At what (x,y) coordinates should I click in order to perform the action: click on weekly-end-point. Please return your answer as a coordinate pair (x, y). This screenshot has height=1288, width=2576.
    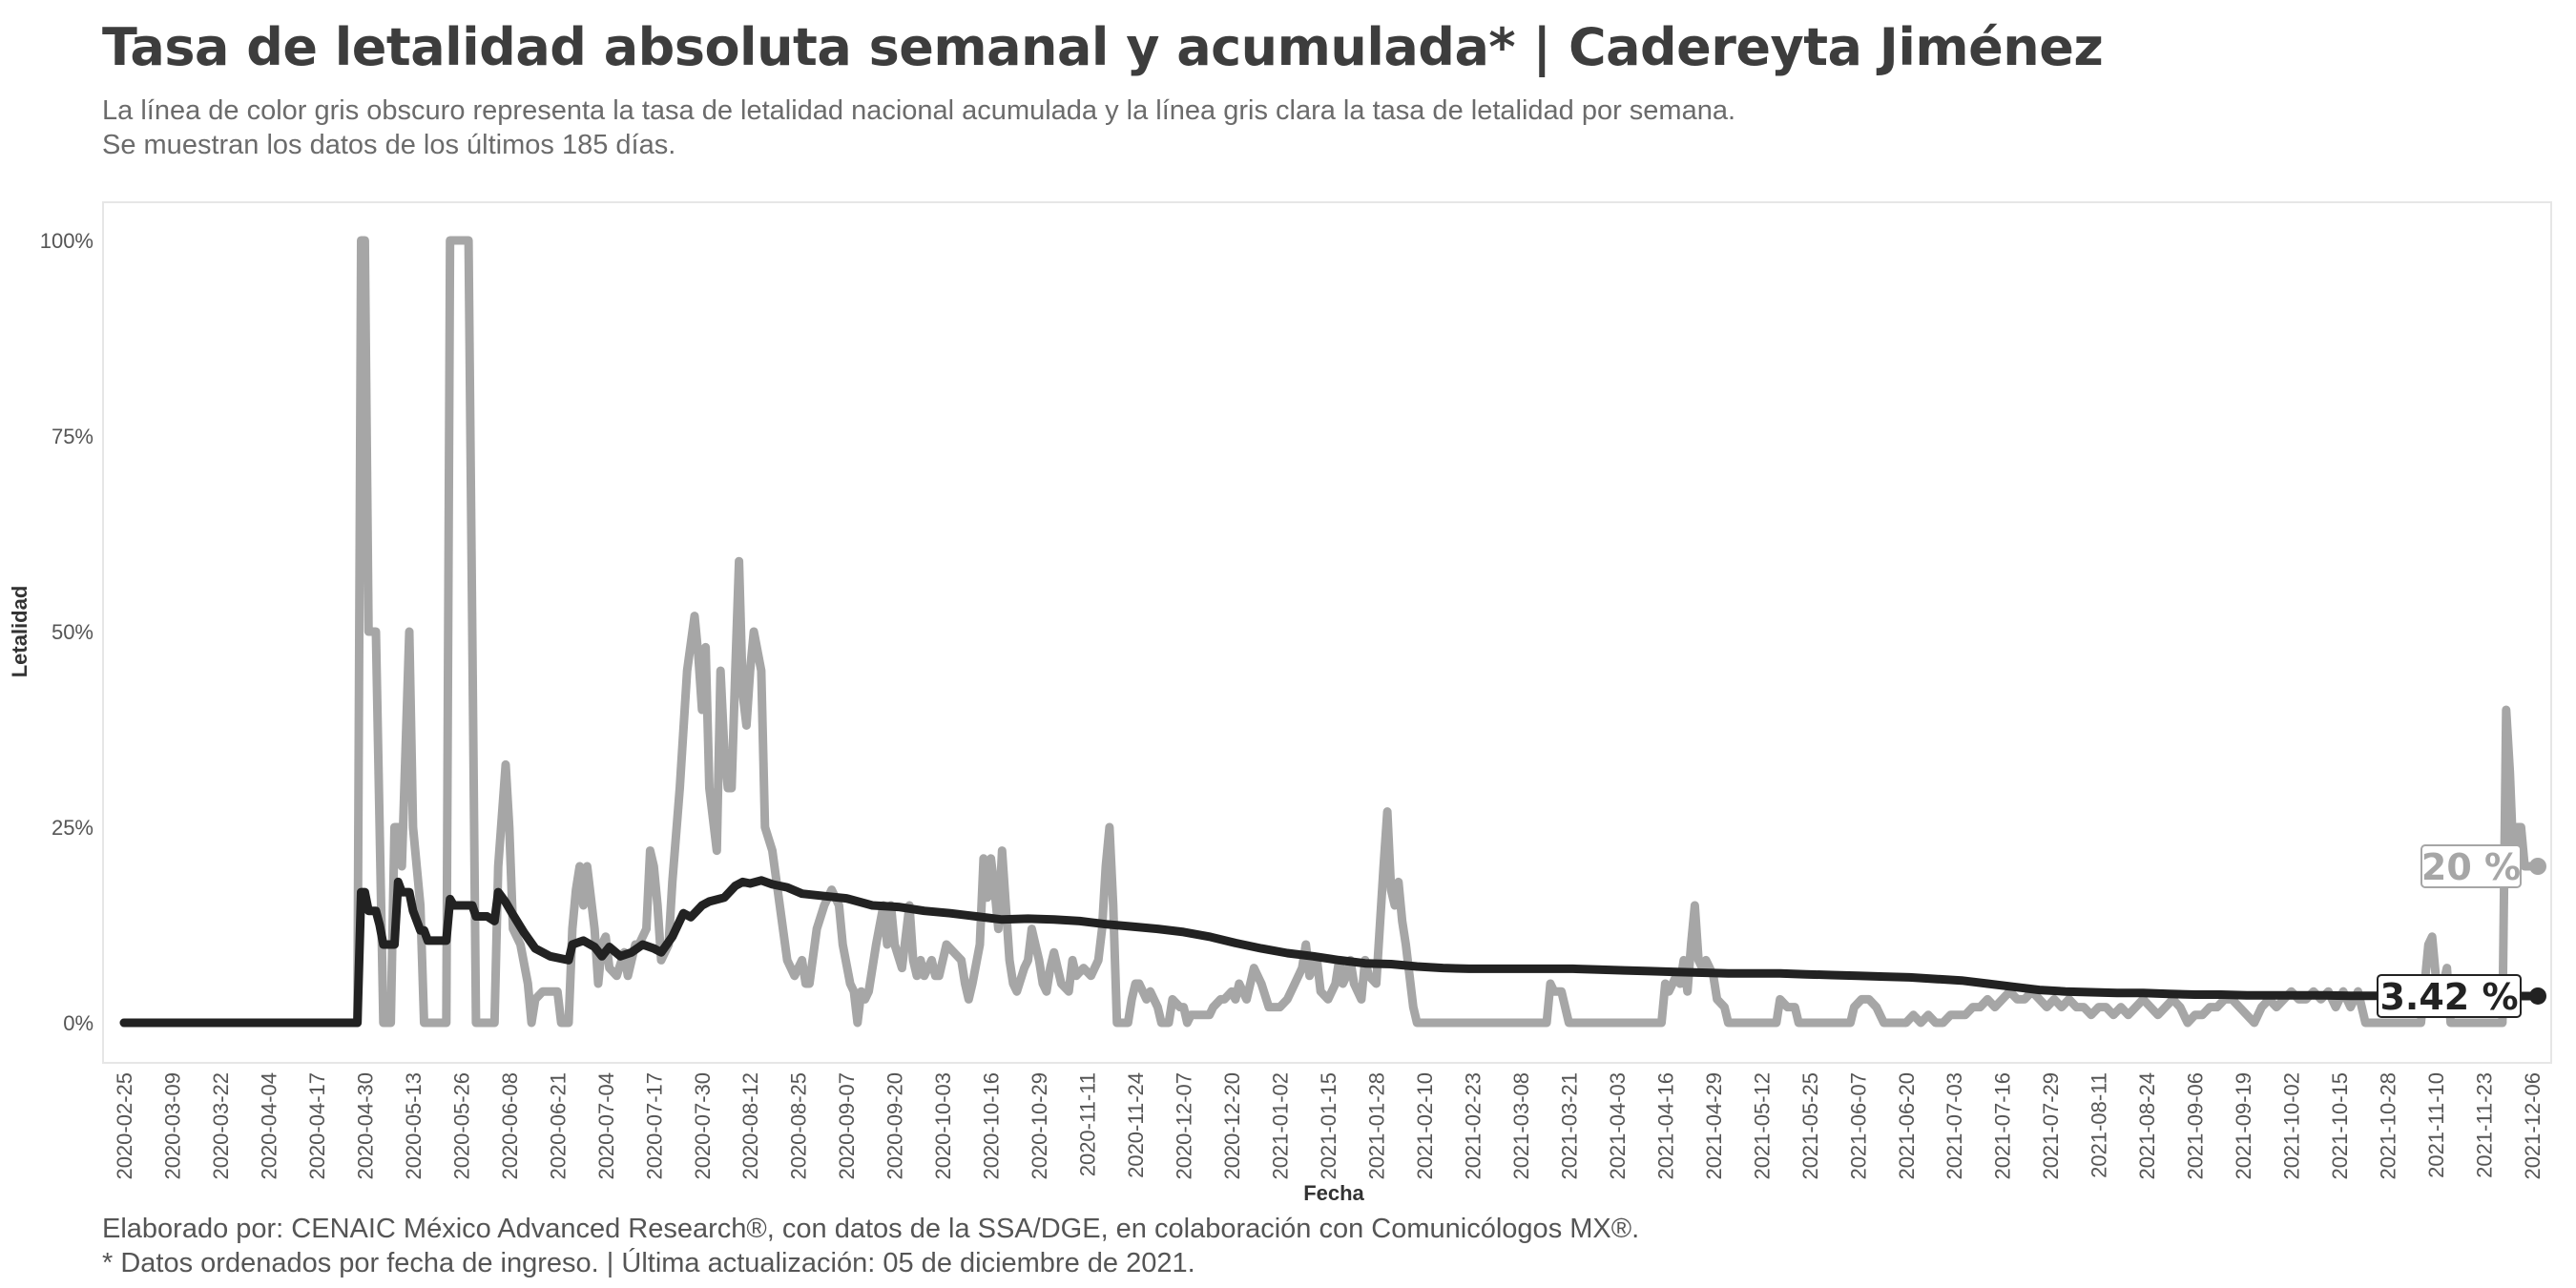
    Looking at the image, I should click on (2537, 866).